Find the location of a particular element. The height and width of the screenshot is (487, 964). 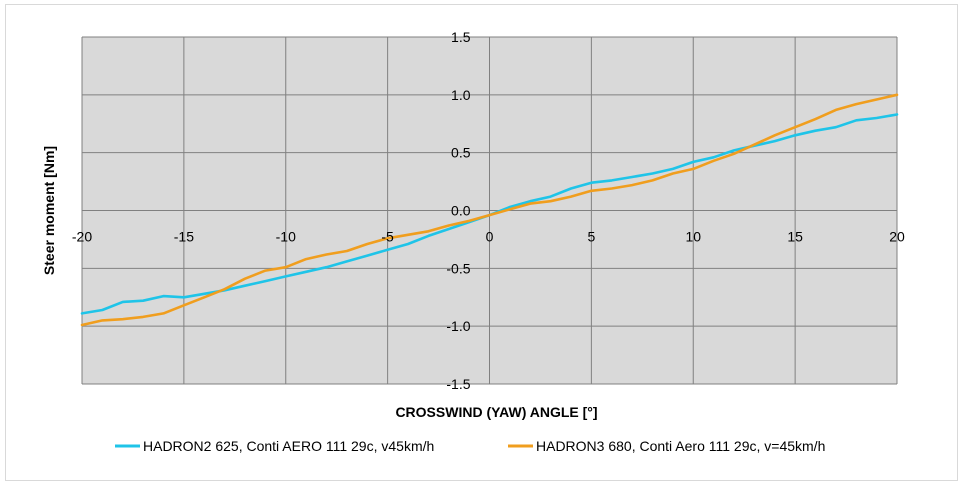

legend-label-1: HADRON2 625, Conti AERO 111 29c, v45km/h is located at coordinates (288, 446).